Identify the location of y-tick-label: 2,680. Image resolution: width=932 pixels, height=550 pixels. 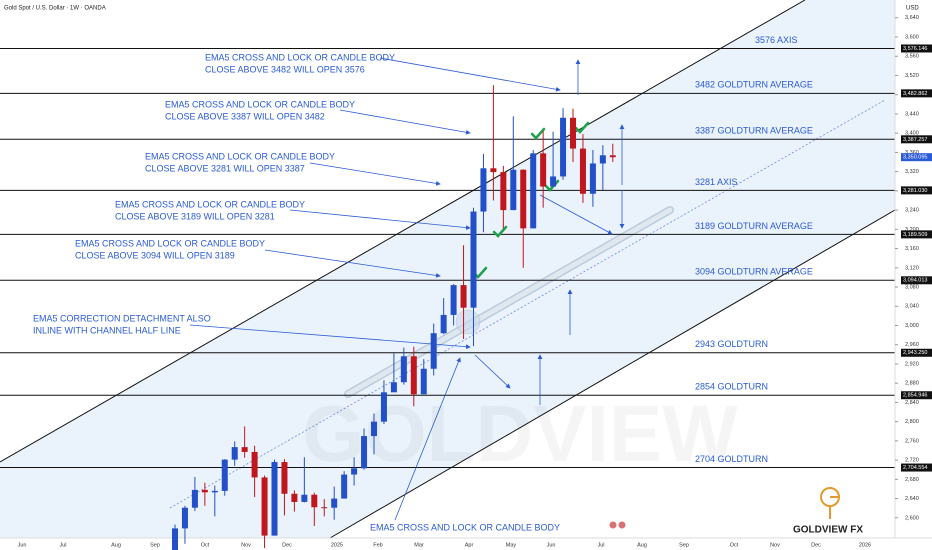
(912, 480).